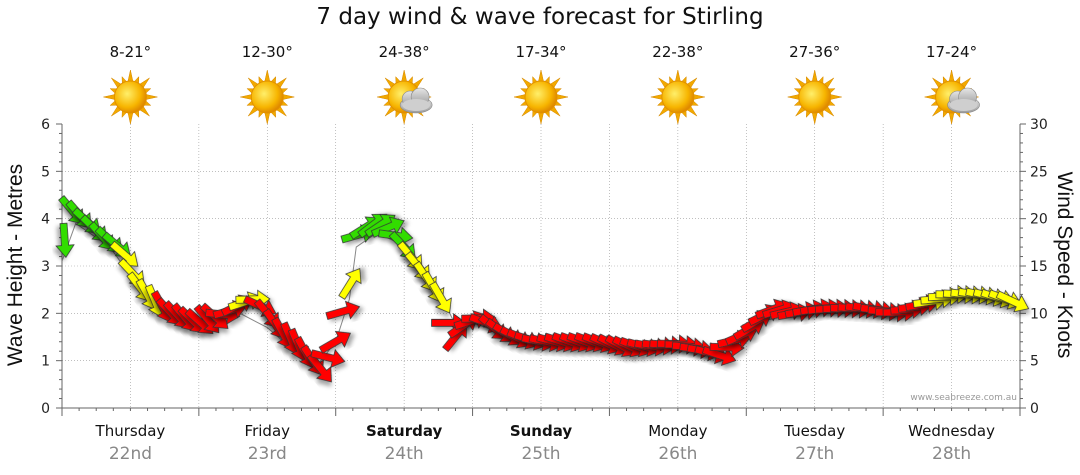  Describe the element at coordinates (1039, 125) in the screenshot. I see `y-tick-label-right: 30` at that location.